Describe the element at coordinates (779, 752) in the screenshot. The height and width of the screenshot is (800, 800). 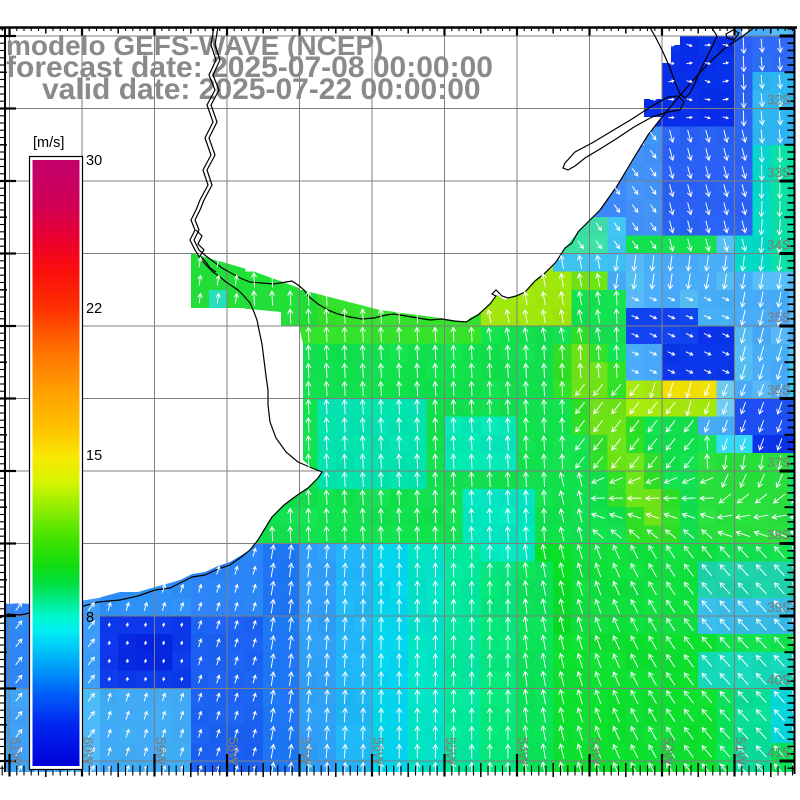
I see `svg-text: 41S` at that location.